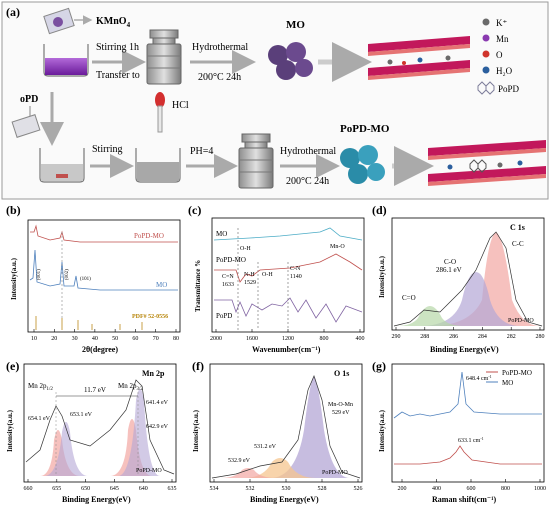 This screenshot has height=507, width=550. What do you see at coordinates (96, 499) in the screenshot?
I see `panel-e-xlabel: Binding Energy(eV)` at bounding box center [96, 499].